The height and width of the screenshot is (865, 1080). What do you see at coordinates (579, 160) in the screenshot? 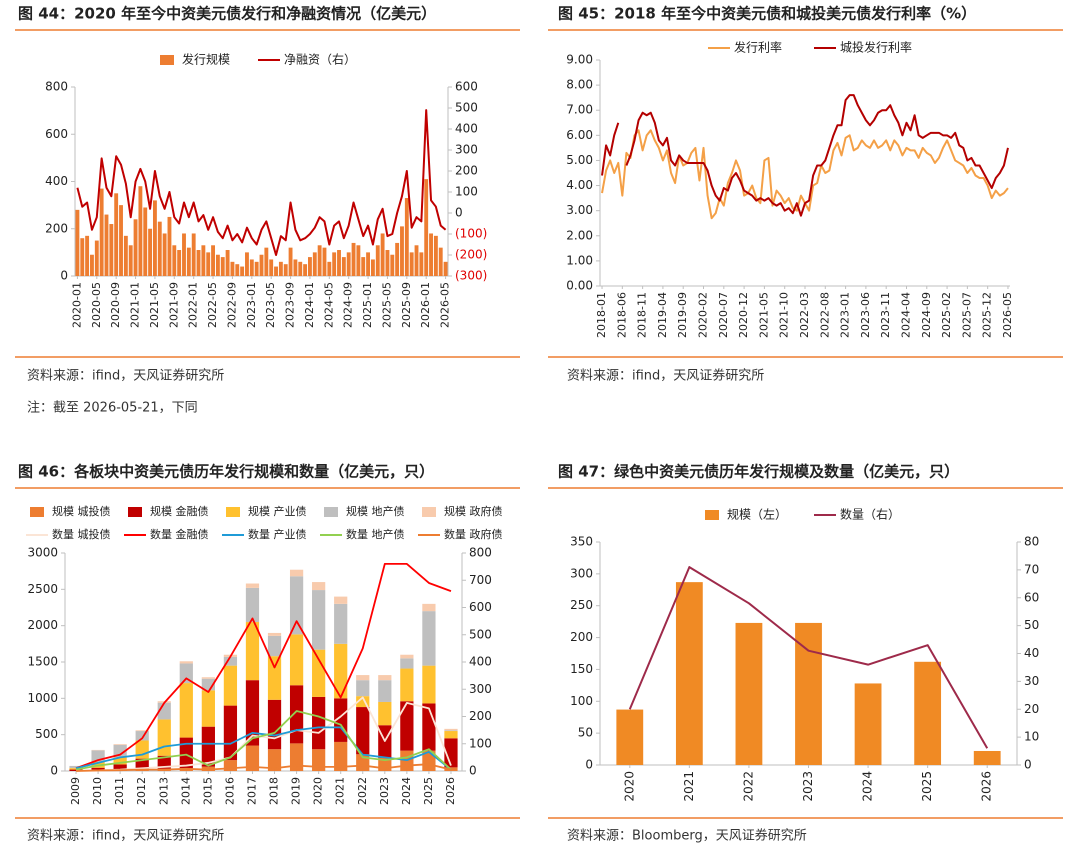
I see `y-tick-label: 5.00` at bounding box center [579, 160].